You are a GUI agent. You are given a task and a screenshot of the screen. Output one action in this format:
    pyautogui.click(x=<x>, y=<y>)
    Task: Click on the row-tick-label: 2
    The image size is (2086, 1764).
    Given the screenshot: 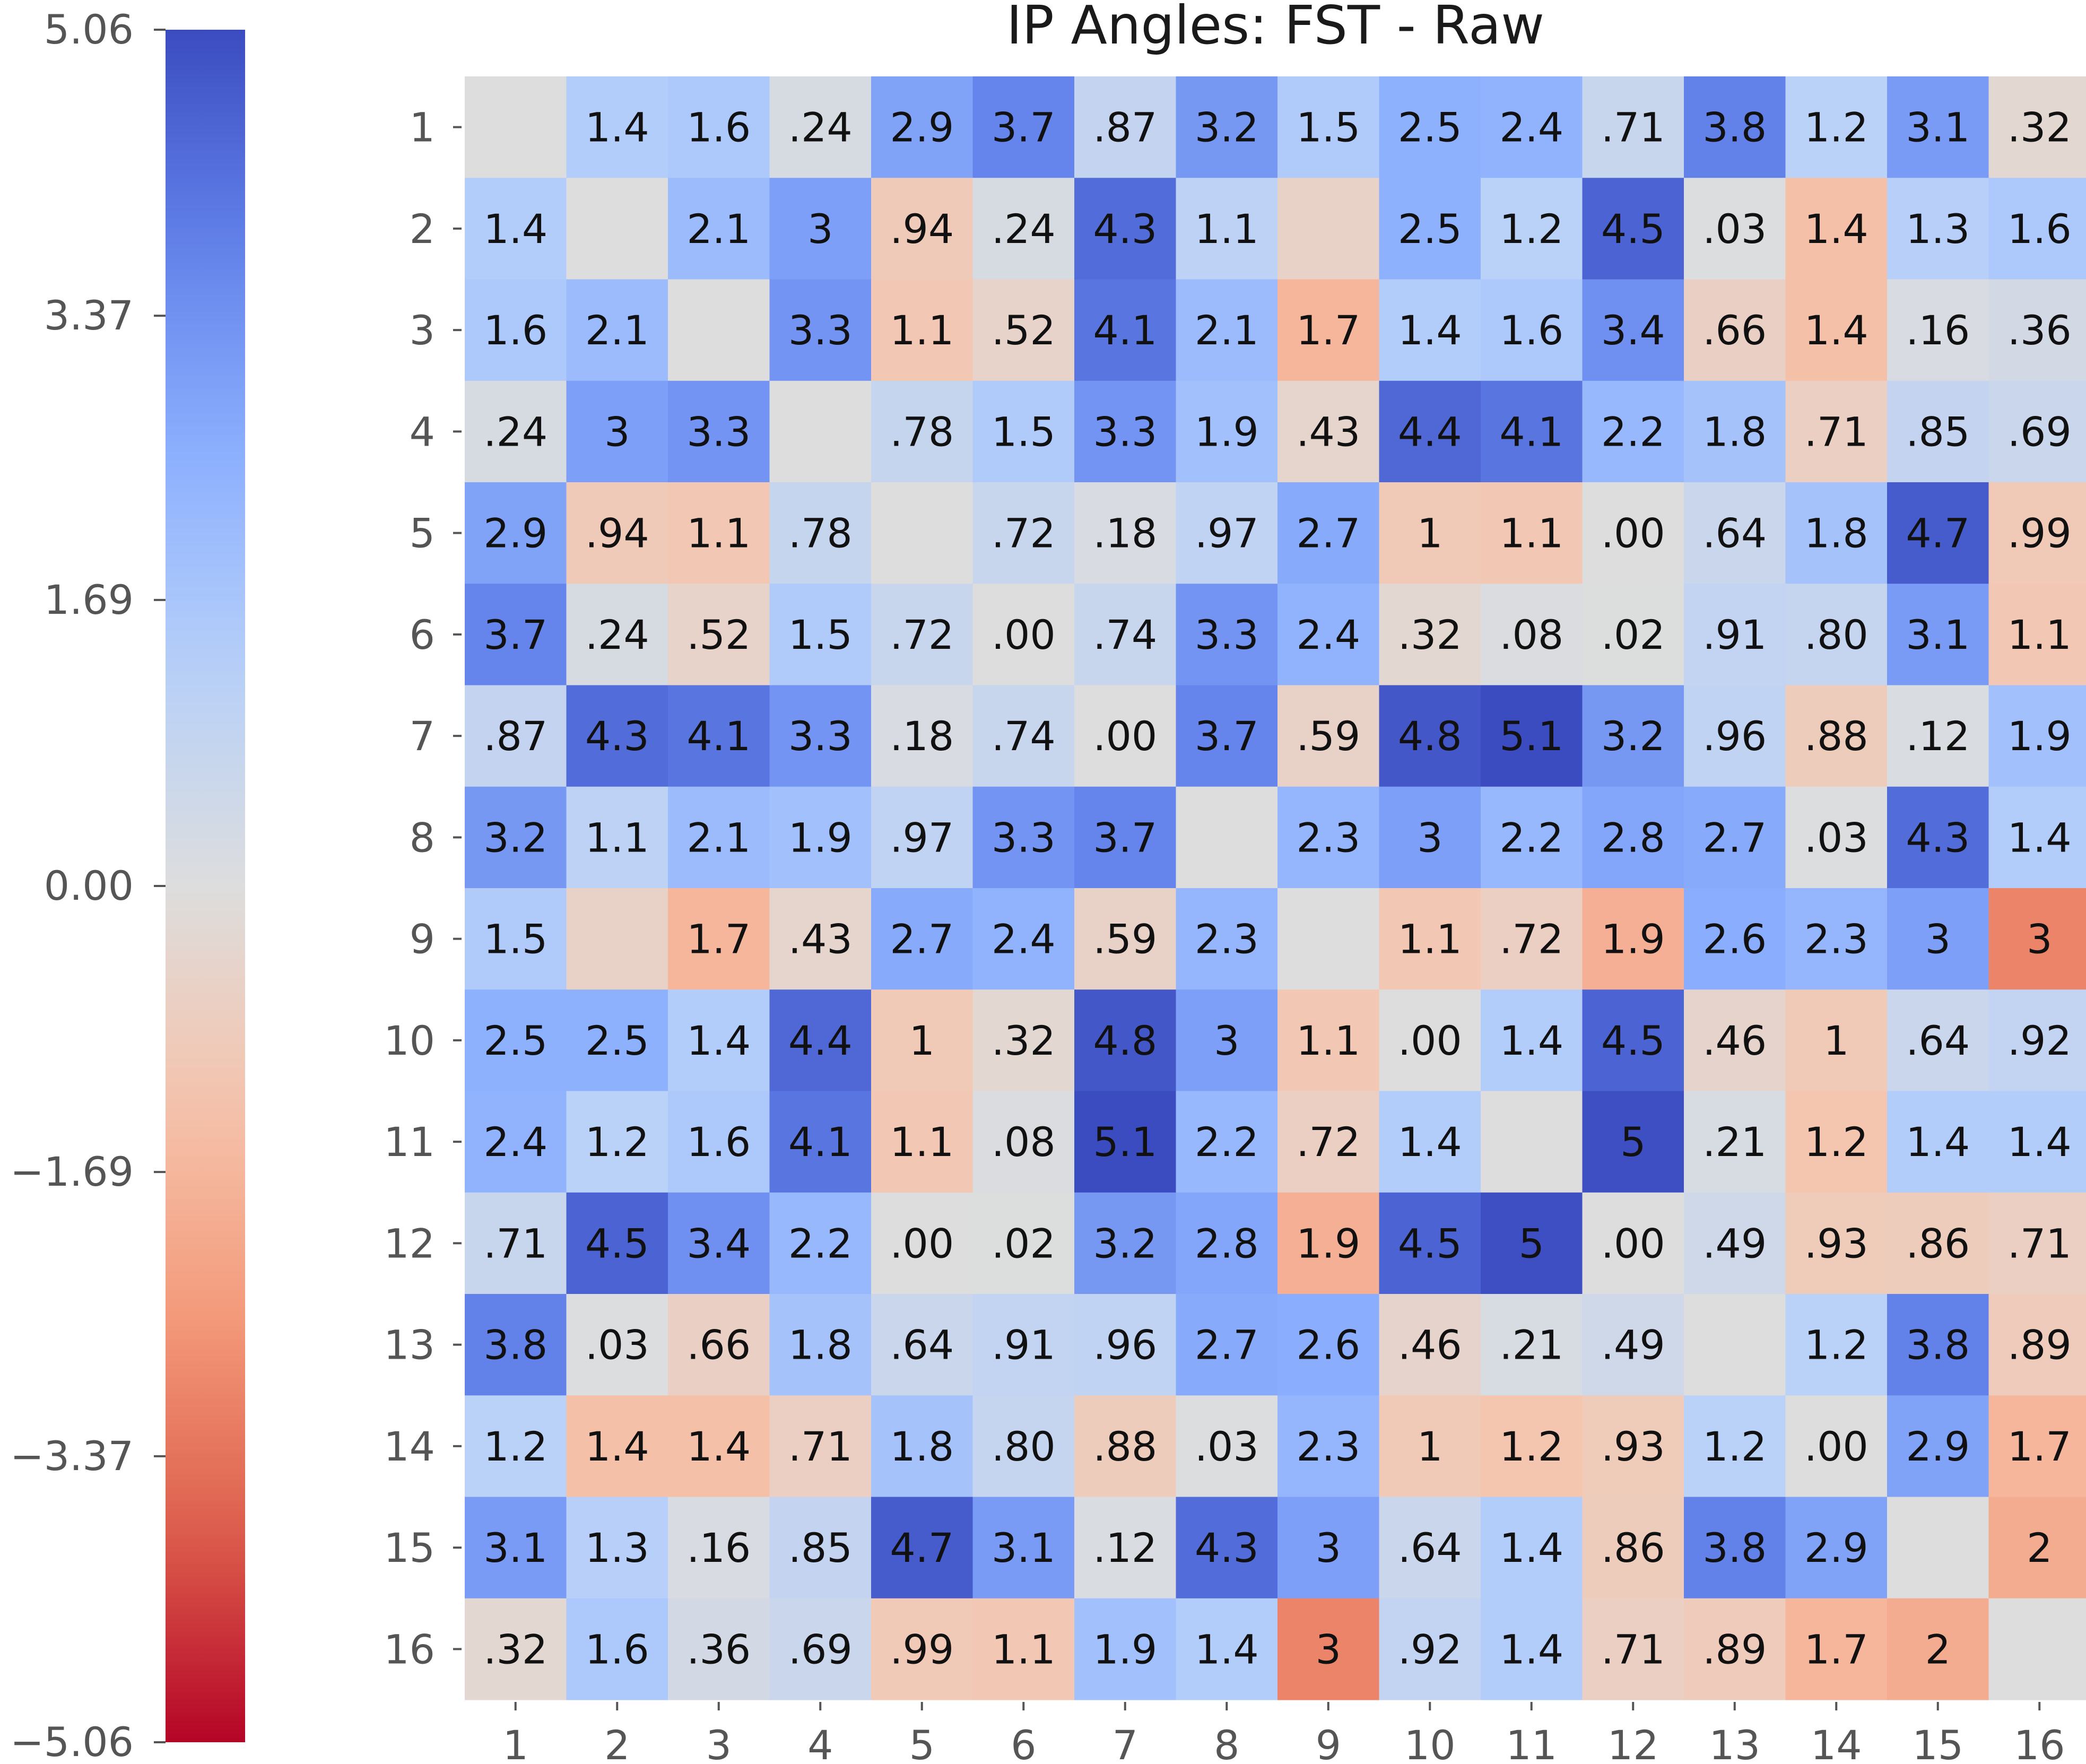 What is the action you would take?
    pyautogui.click(x=422, y=229)
    